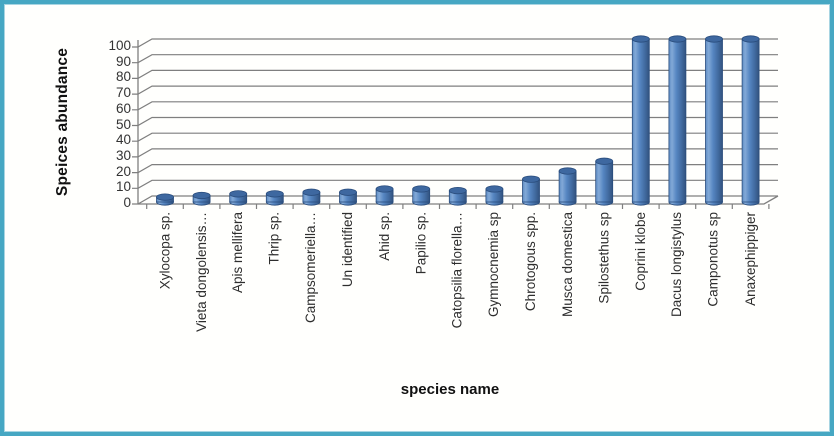 The height and width of the screenshot is (436, 834). I want to click on x-category-label-text: Papilio sp., so click(421, 243).